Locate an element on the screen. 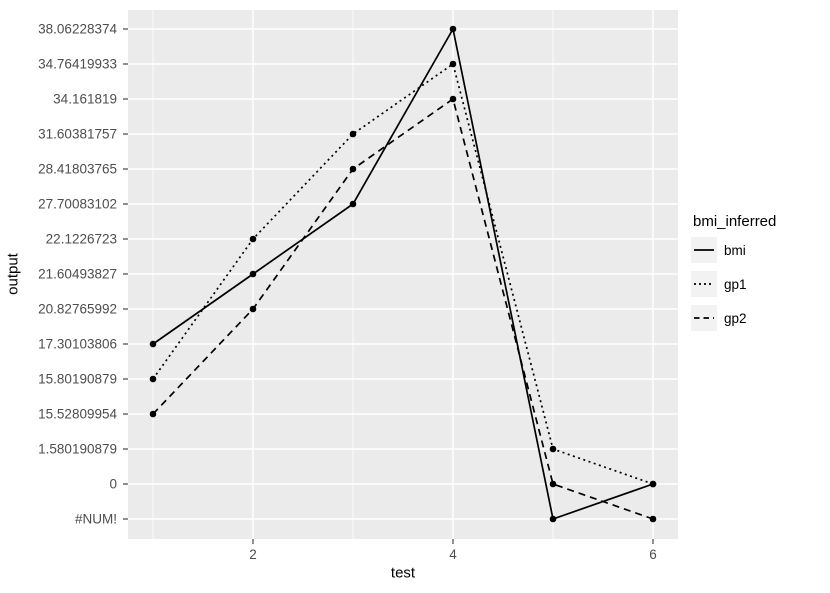 The image size is (830, 593). legend-title: bmi_inferred is located at coordinates (735, 221).